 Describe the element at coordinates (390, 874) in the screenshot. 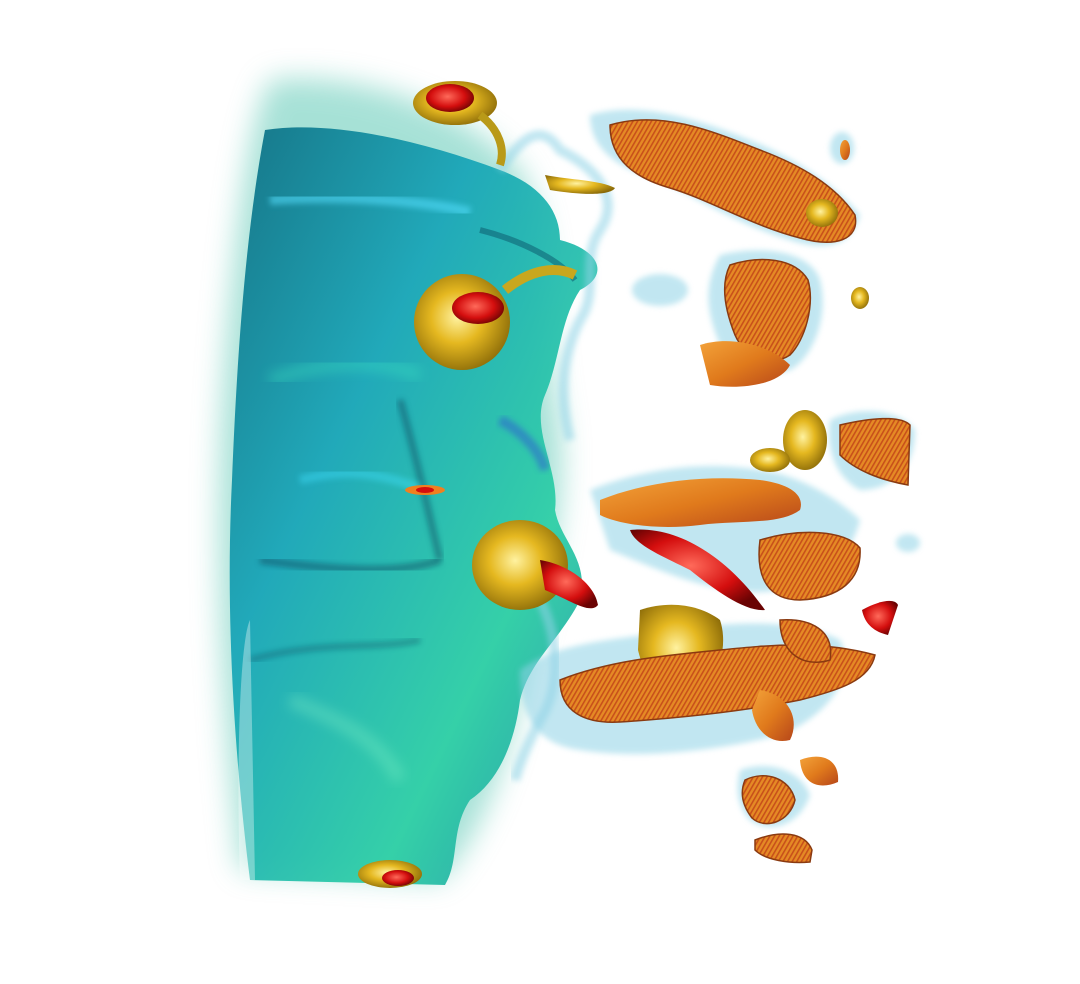

I see `vortex-bottom` at that location.